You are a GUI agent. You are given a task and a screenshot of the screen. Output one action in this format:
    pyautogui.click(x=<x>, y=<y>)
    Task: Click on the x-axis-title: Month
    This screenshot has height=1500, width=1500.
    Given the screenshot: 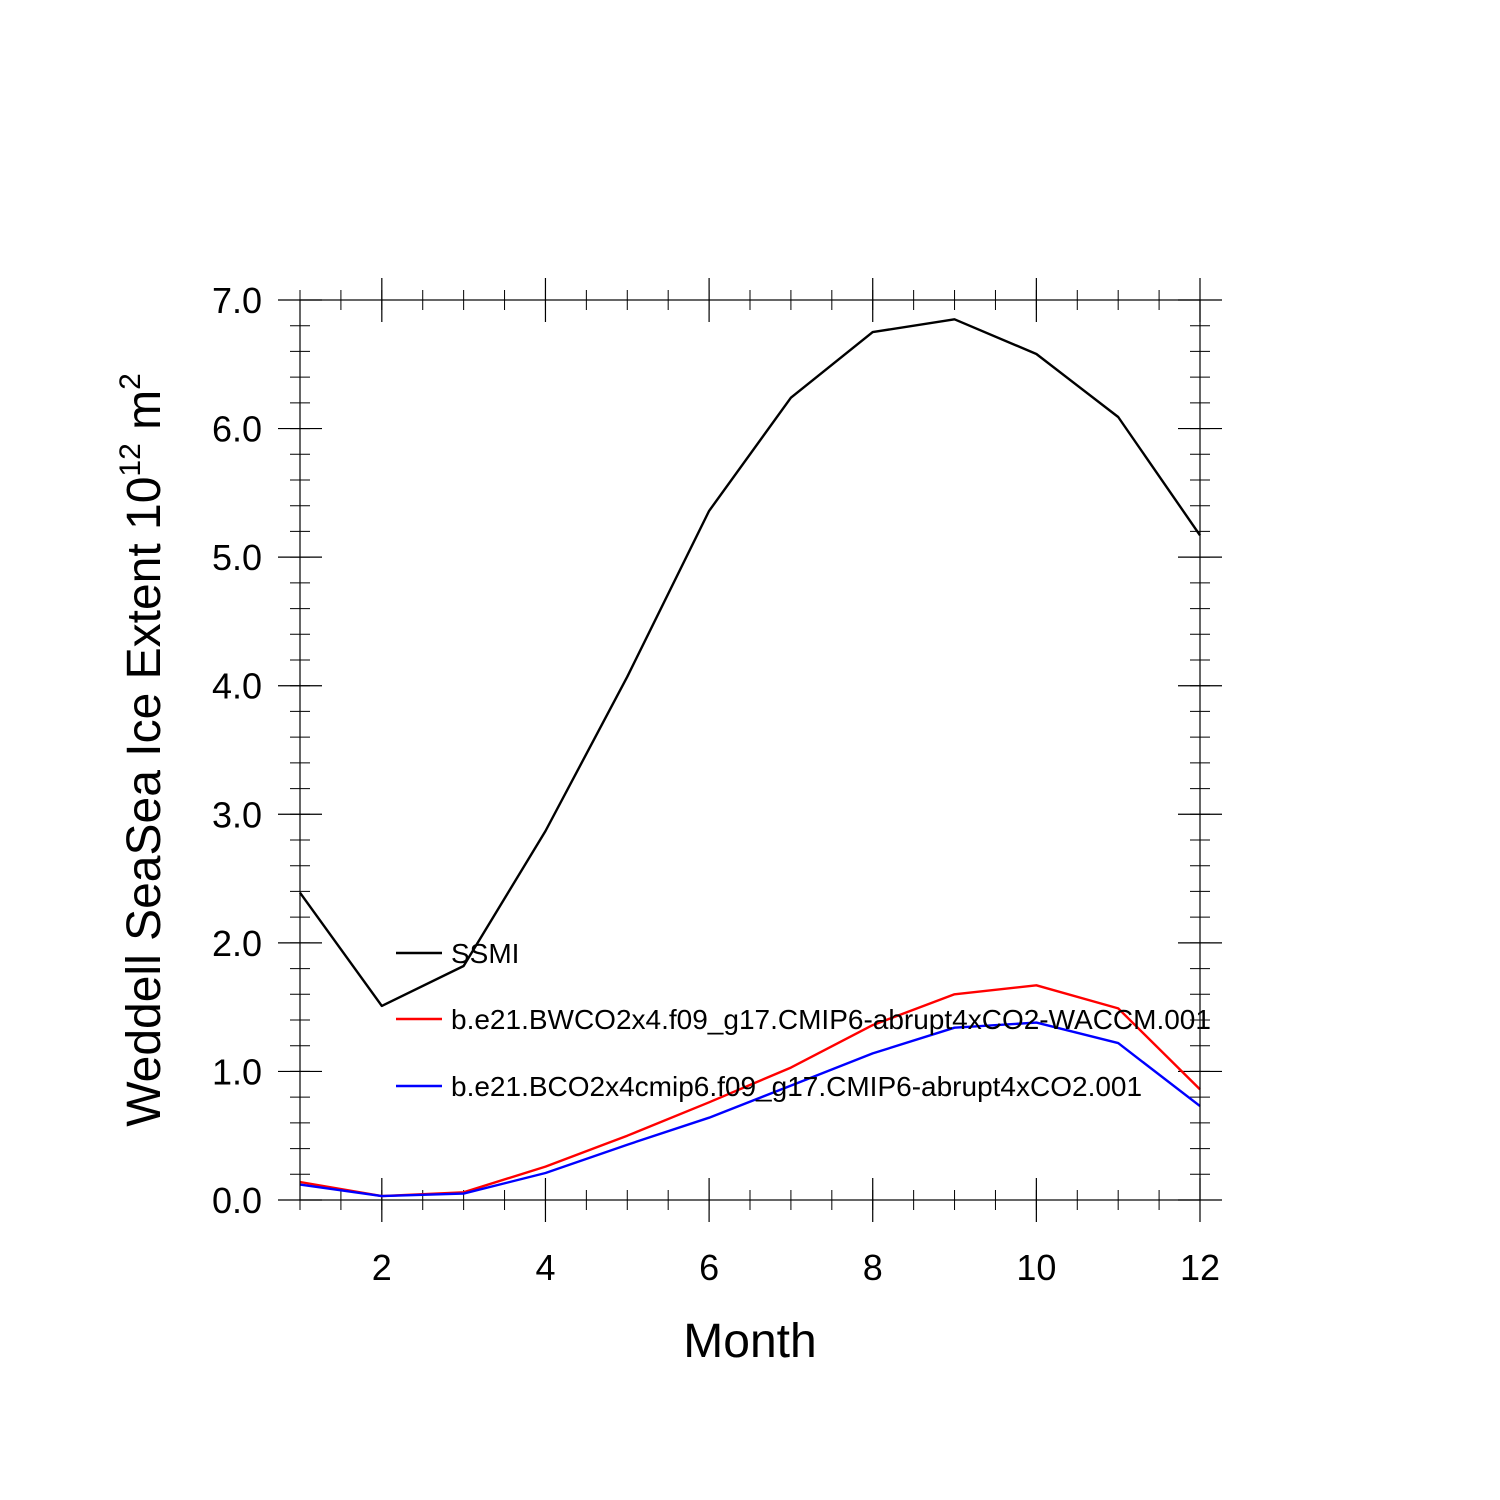 What is the action you would take?
    pyautogui.click(x=749, y=1341)
    